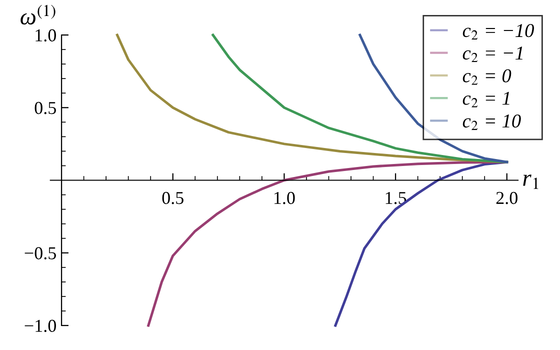  I want to click on y-tick-label: −1.0, so click(40, 326).